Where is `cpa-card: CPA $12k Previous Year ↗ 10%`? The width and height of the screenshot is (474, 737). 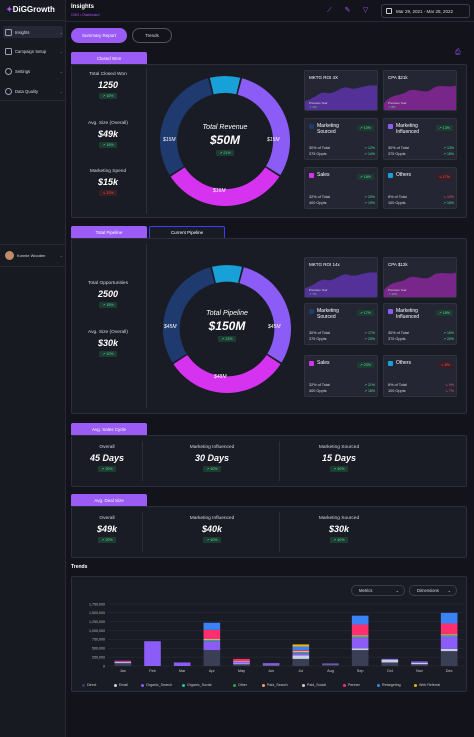
cpa-card: CPA $12k Previous Year ↗ 10% is located at coordinates (420, 277).